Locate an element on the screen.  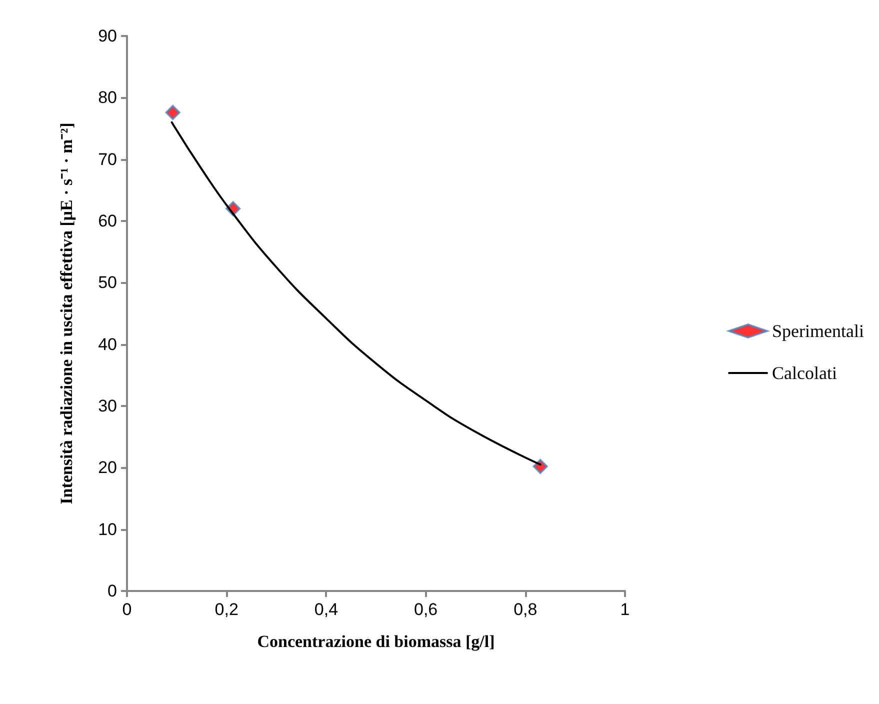
x-tick-label: 0,6 is located at coordinates (426, 609).